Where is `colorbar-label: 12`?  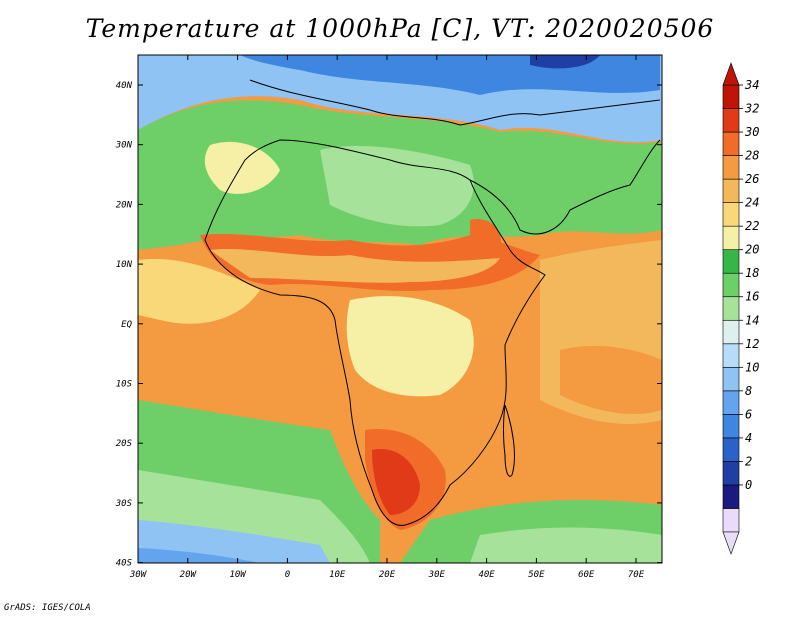
colorbar-label: 12 is located at coordinates (752, 344).